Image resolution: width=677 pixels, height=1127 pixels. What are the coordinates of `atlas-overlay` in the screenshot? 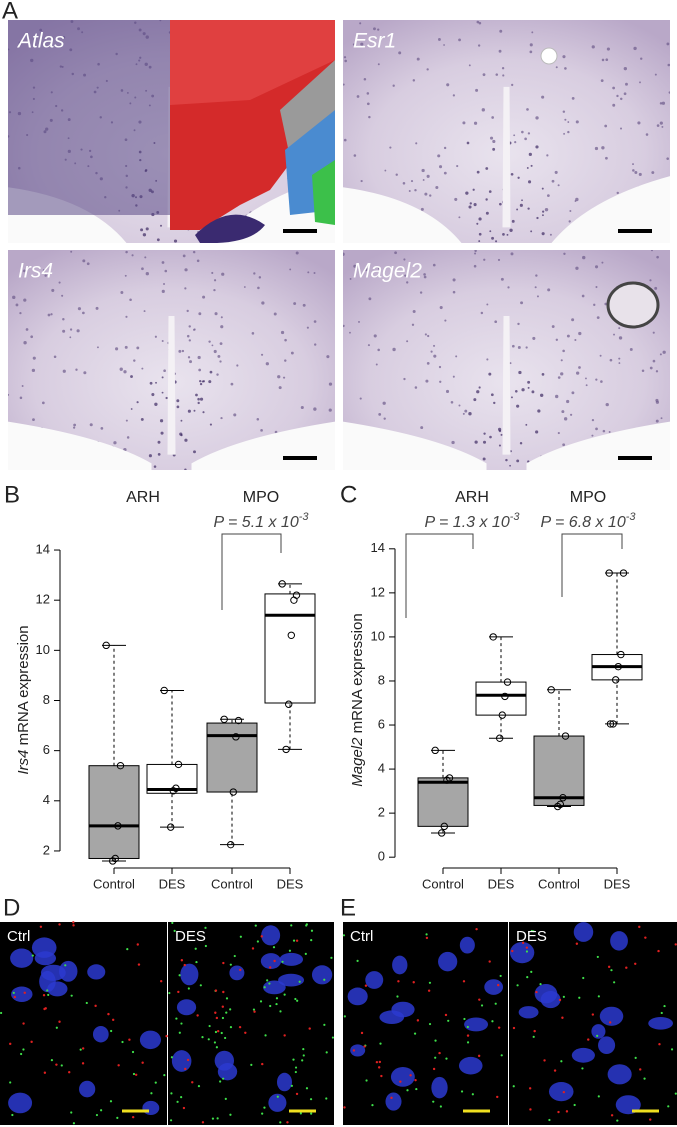 It's located at (252, 62).